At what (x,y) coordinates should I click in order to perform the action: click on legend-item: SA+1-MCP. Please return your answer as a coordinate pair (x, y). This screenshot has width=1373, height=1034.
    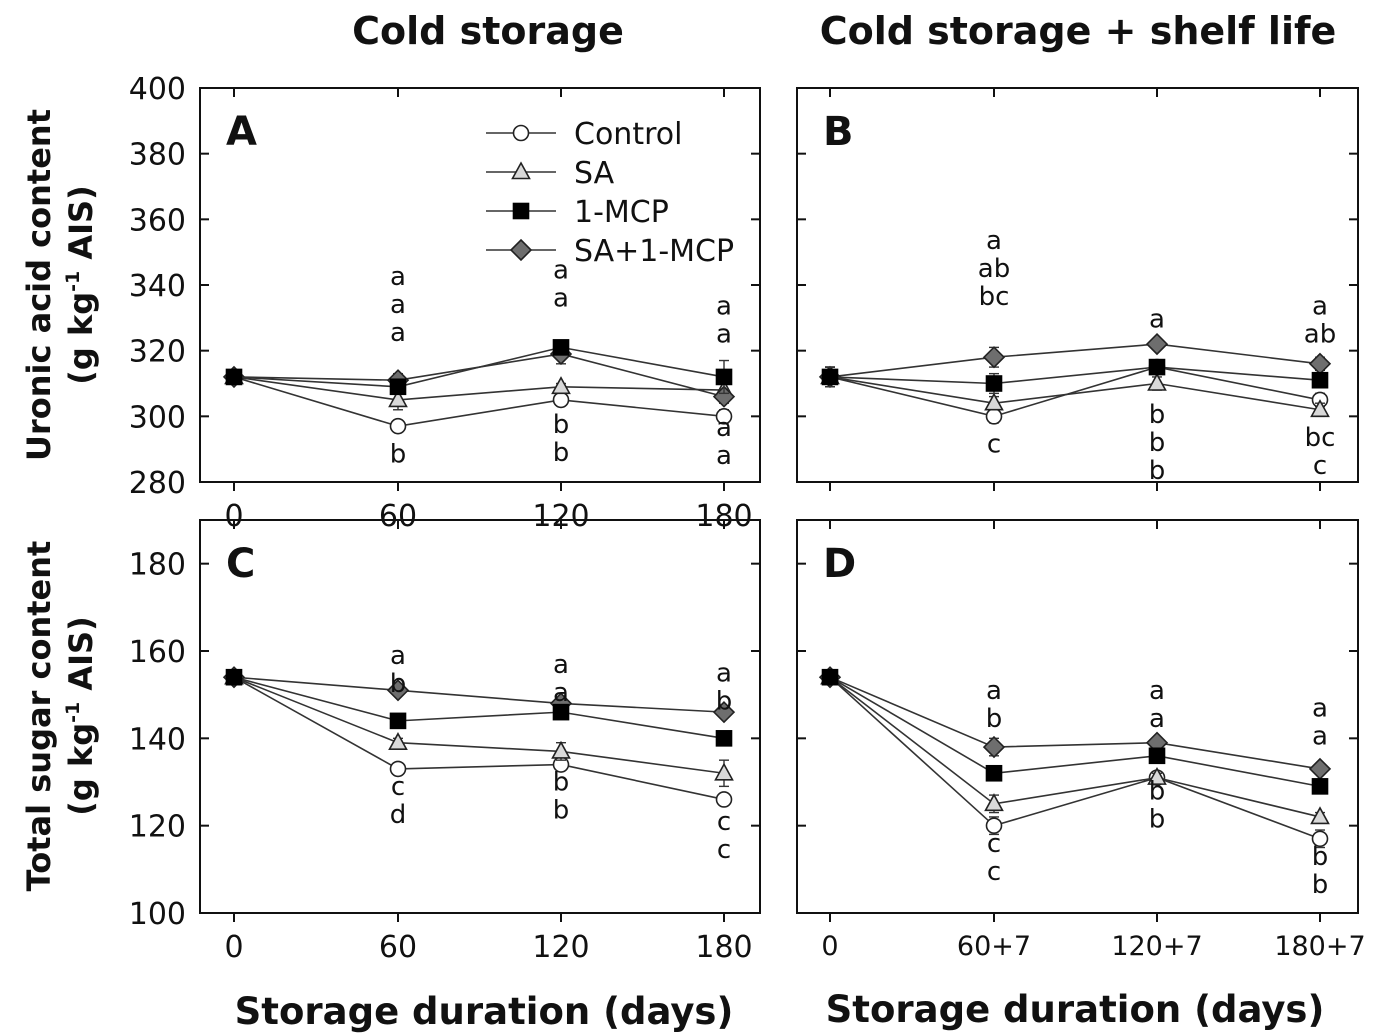
    Looking at the image, I should click on (610, 251).